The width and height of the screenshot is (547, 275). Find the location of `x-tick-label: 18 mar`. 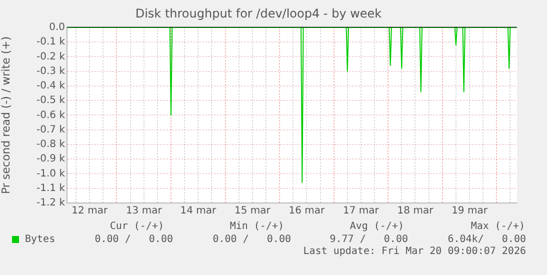

x-tick-label: 18 mar is located at coordinates (415, 211).